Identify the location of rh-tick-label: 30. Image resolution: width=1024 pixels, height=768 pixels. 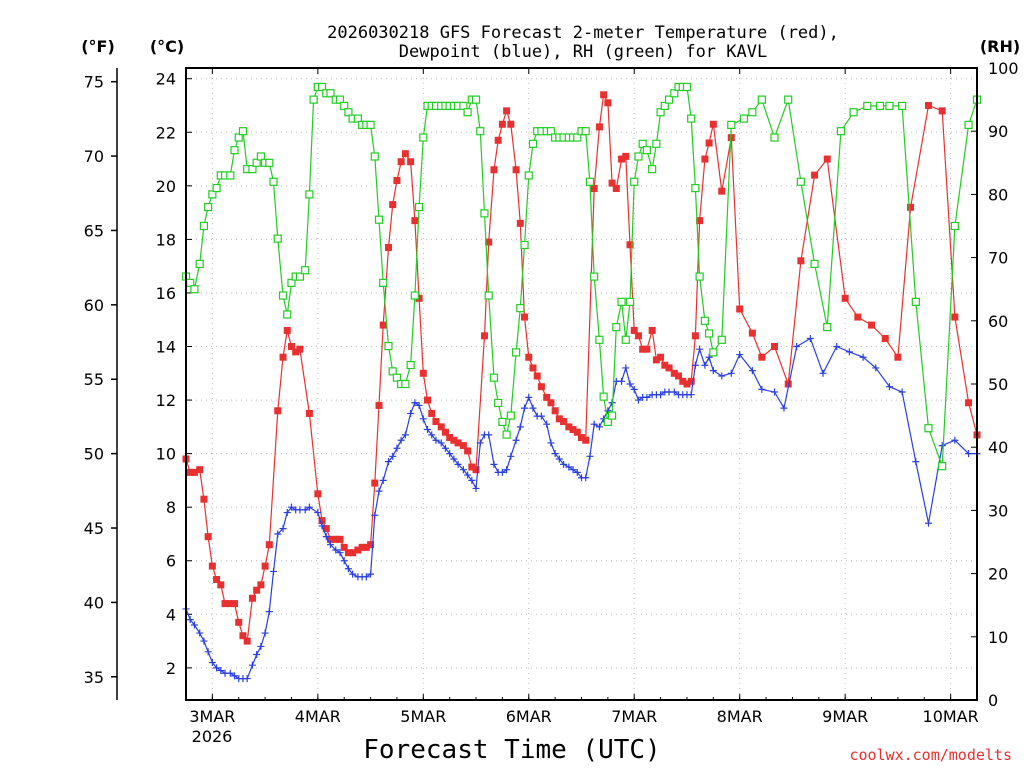
(998, 510).